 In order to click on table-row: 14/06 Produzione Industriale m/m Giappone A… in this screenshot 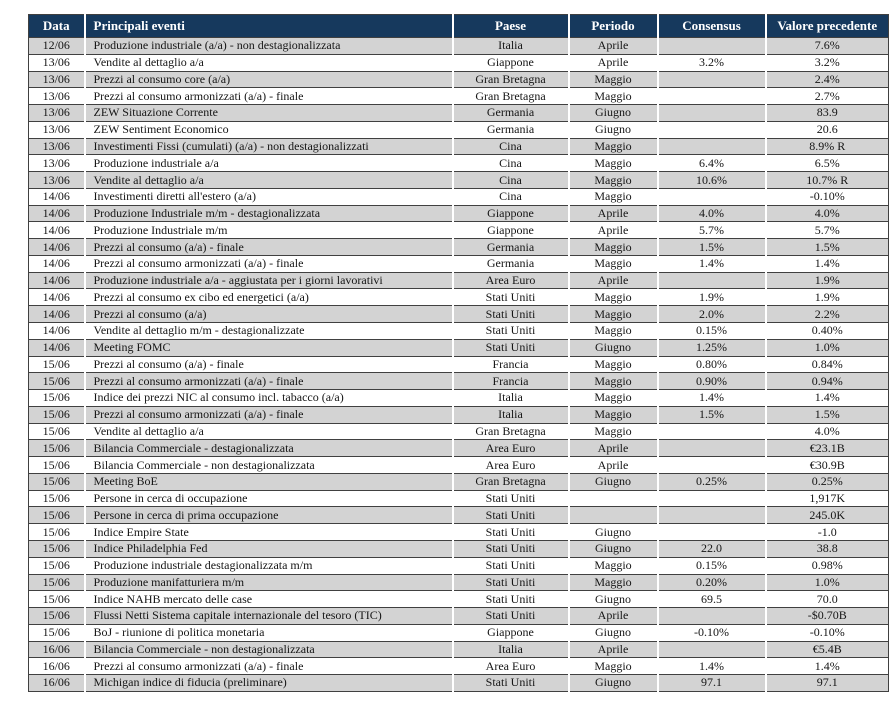, I will do `click(458, 230)`.